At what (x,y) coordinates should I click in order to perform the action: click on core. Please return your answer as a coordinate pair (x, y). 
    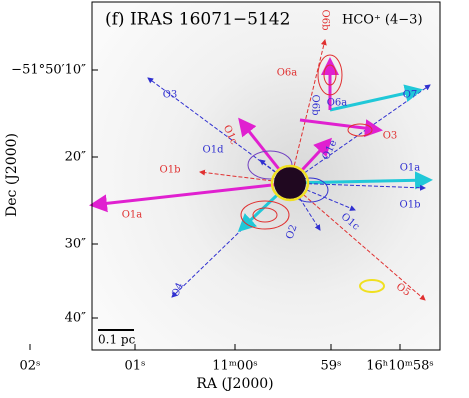
    Looking at the image, I should click on (290, 183).